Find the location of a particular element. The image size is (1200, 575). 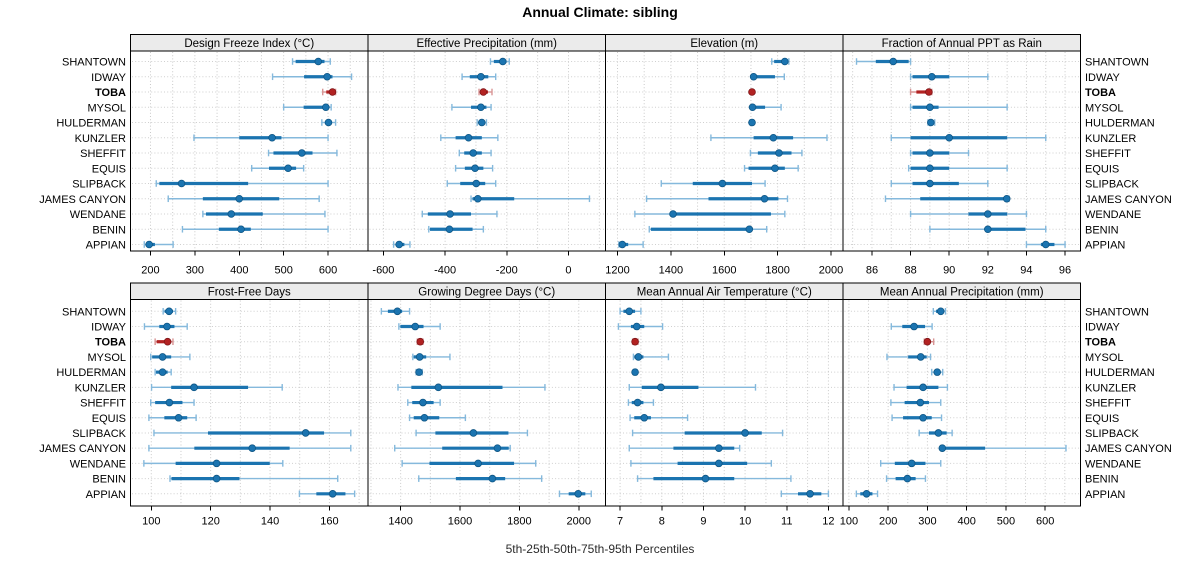

station-label-left: EQUIS is located at coordinates (109, 419).